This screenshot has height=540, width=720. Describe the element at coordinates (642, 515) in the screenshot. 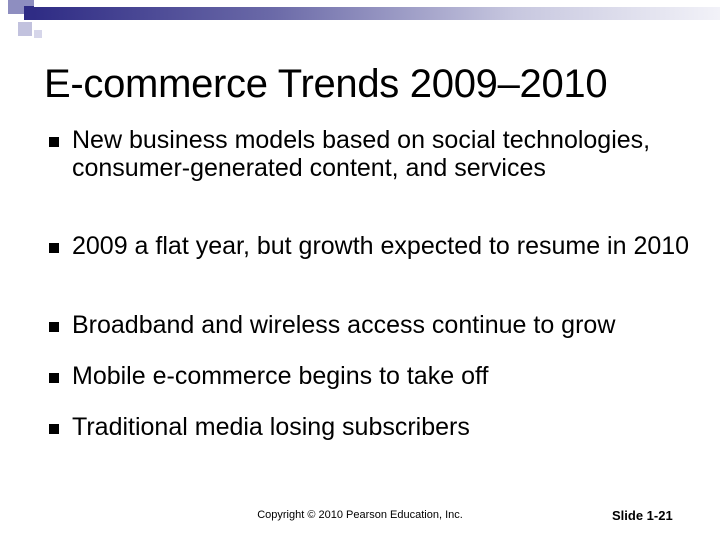

I see `slide-number: Slide 1-21` at that location.